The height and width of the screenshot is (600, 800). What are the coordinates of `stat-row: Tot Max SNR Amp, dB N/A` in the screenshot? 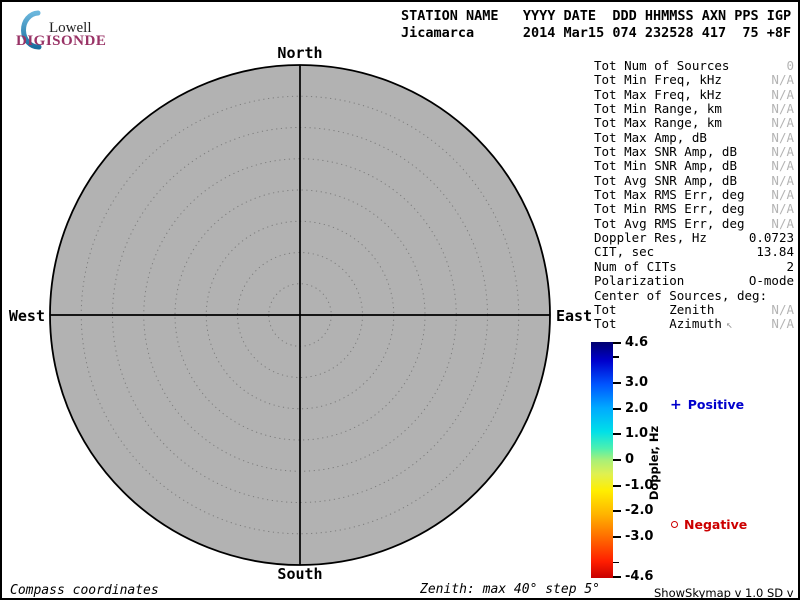 It's located at (694, 152).